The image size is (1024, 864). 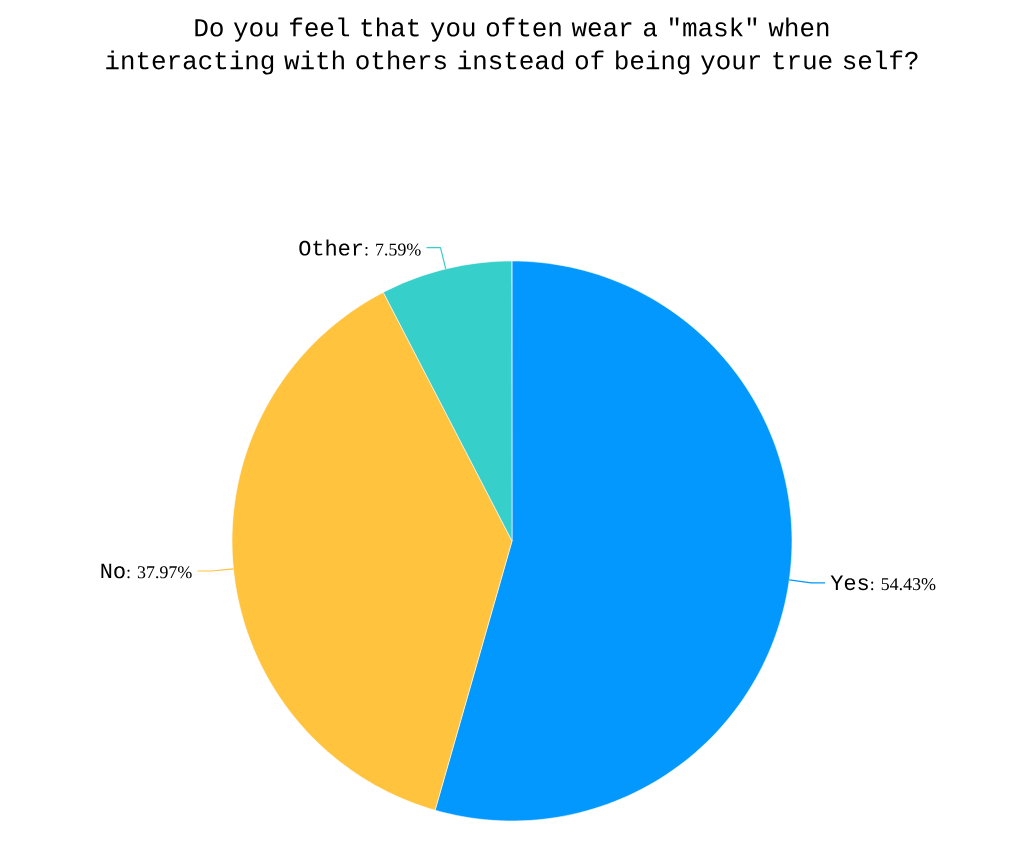 What do you see at coordinates (393, 249) in the screenshot?
I see `data-label: : 7.59%` at bounding box center [393, 249].